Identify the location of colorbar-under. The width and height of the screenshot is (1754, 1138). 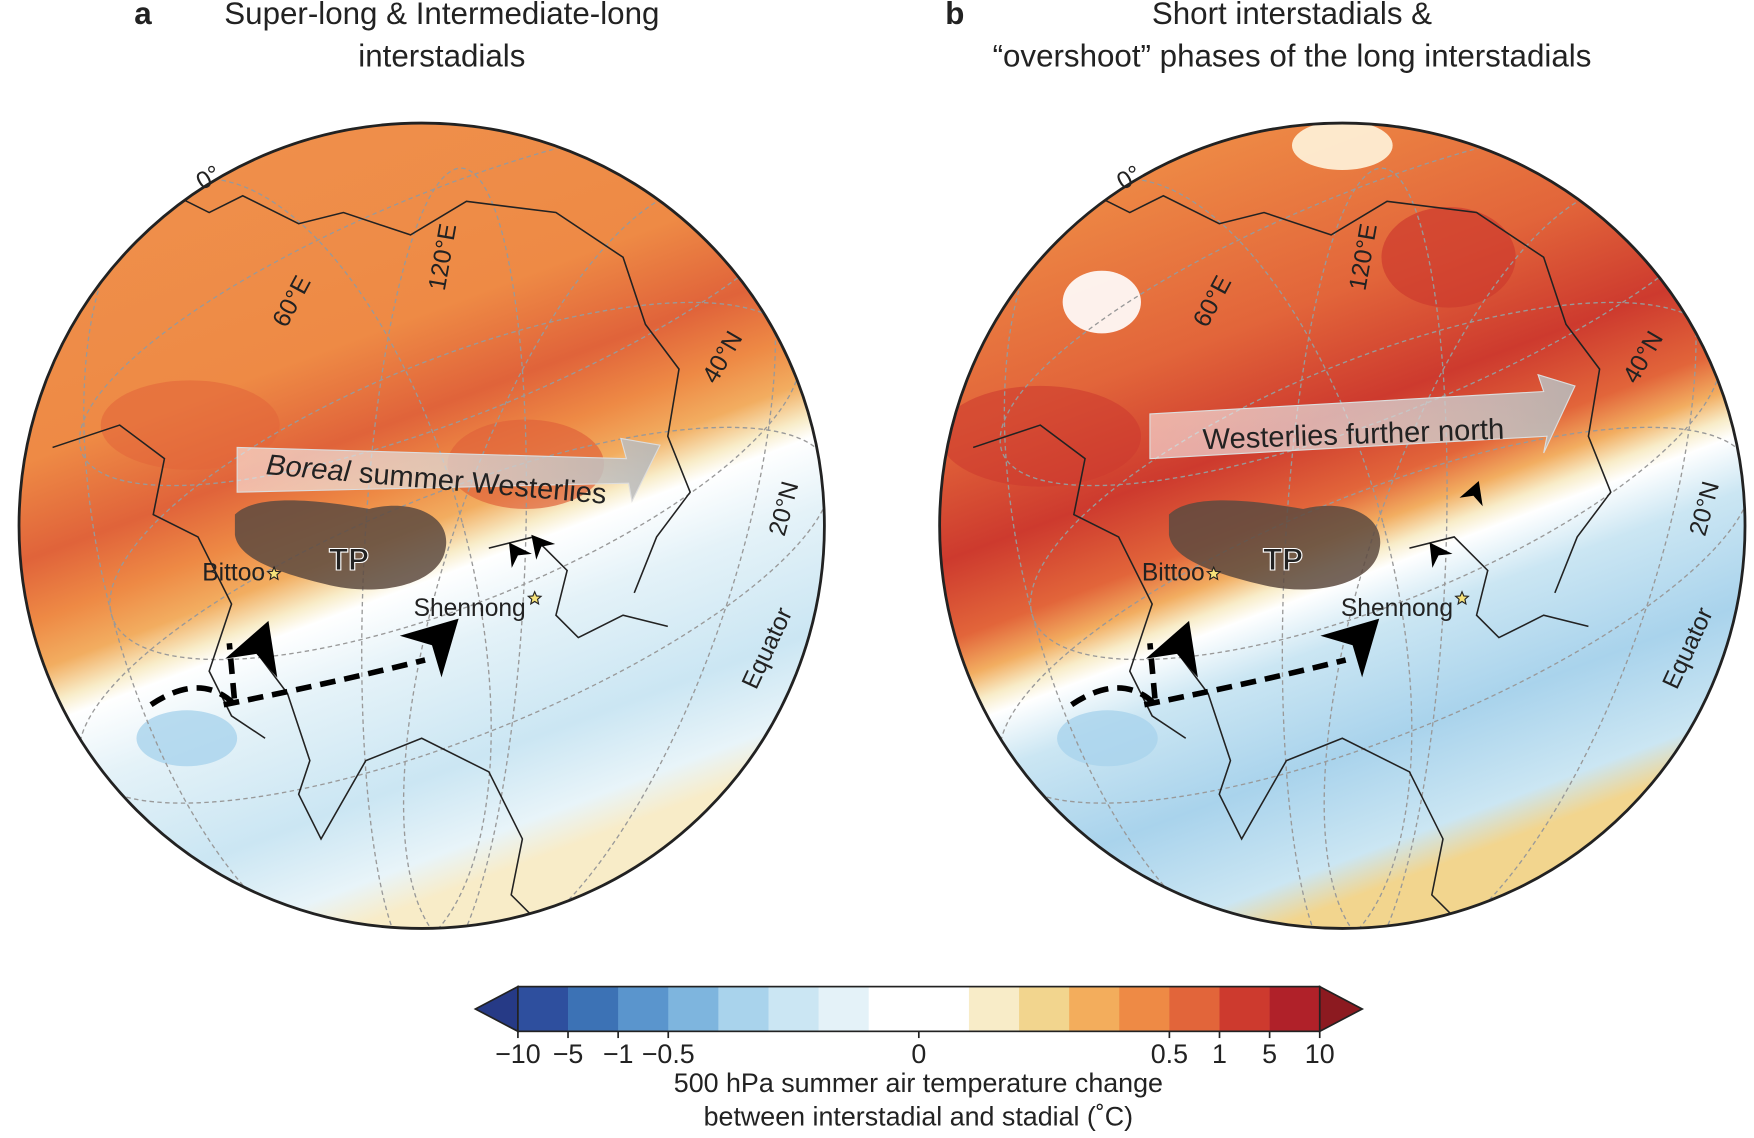
(496, 1009).